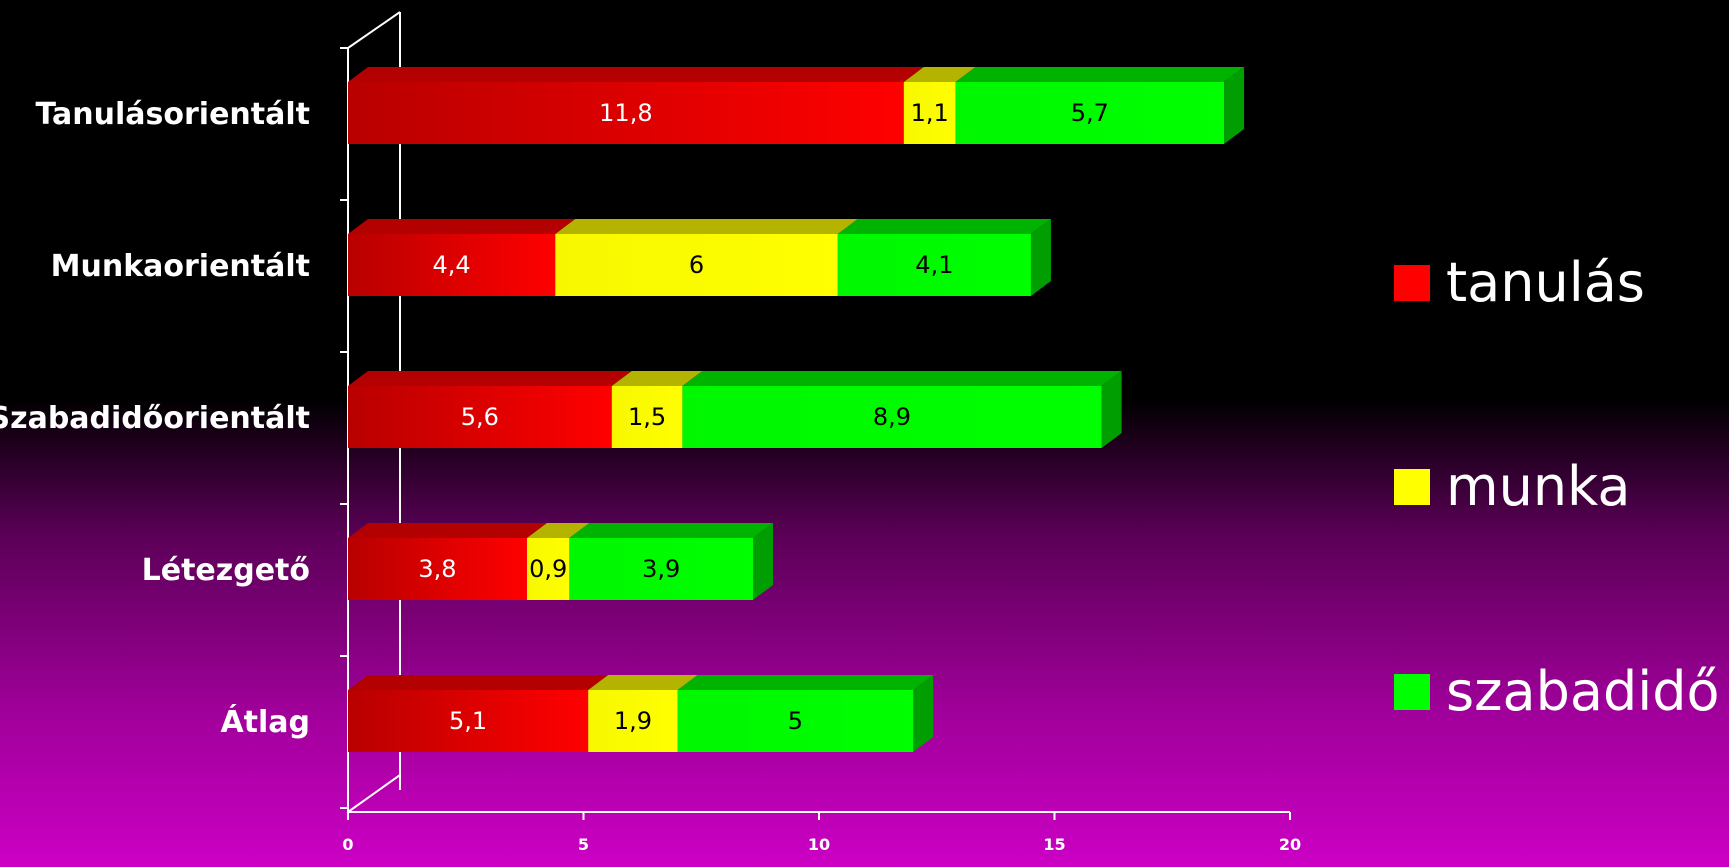 This screenshot has height=867, width=1729. I want to click on data-label: 5, so click(795, 721).